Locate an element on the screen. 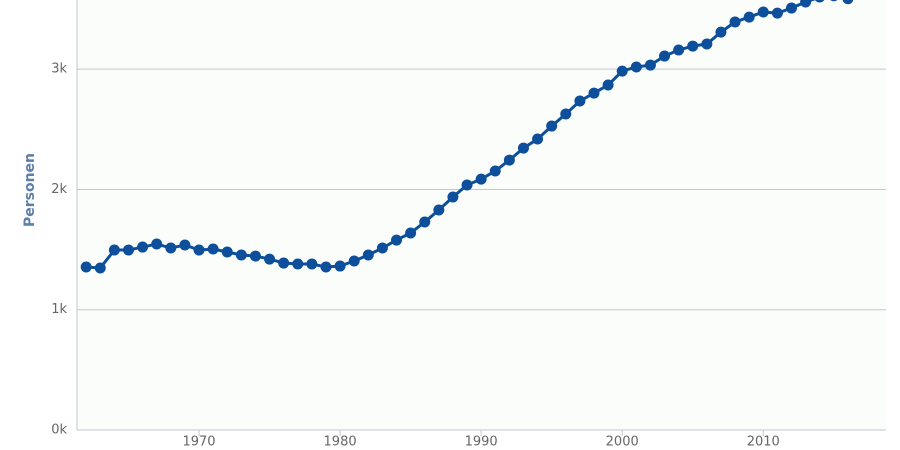 This screenshot has width=900, height=450. x-tick-label: 1980 is located at coordinates (340, 442).